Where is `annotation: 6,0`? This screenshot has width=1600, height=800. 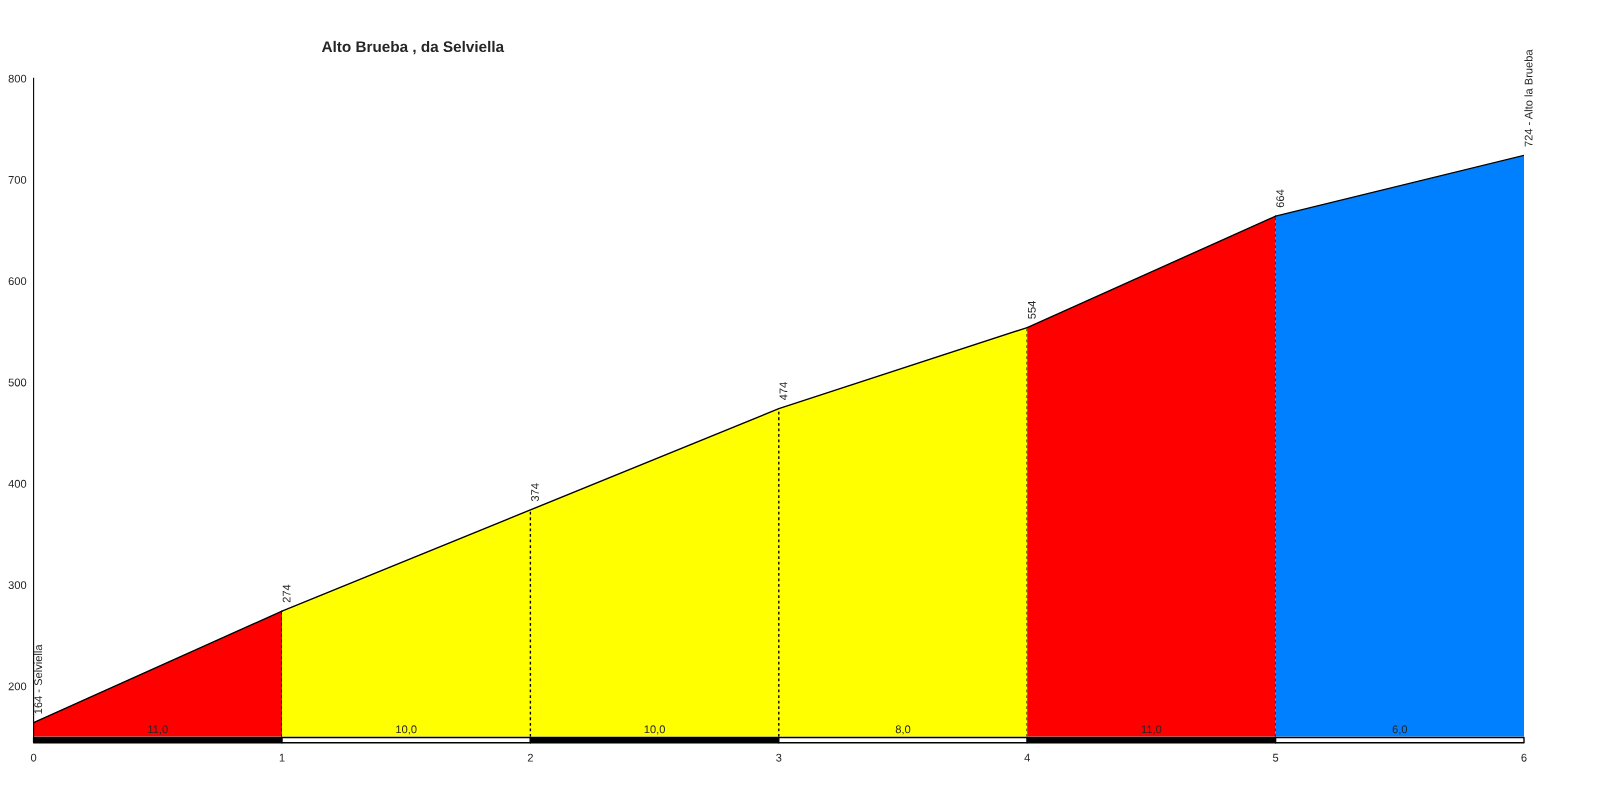 annotation: 6,0 is located at coordinates (1400, 730).